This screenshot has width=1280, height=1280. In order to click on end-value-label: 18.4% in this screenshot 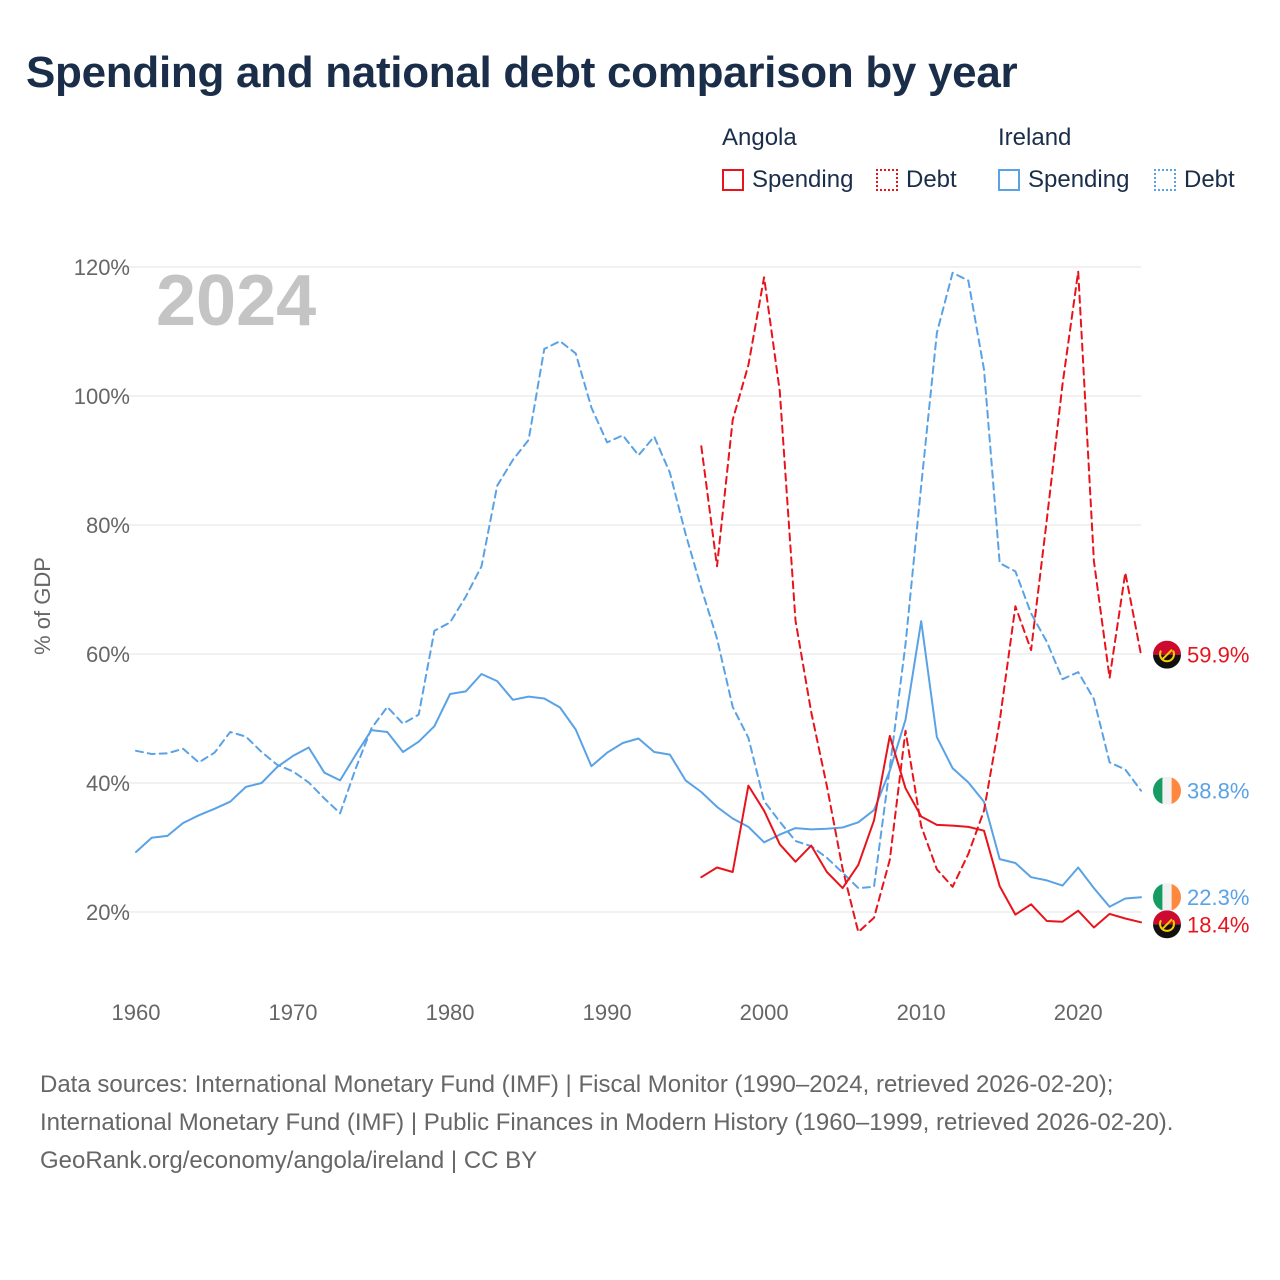, I will do `click(1218, 924)`.